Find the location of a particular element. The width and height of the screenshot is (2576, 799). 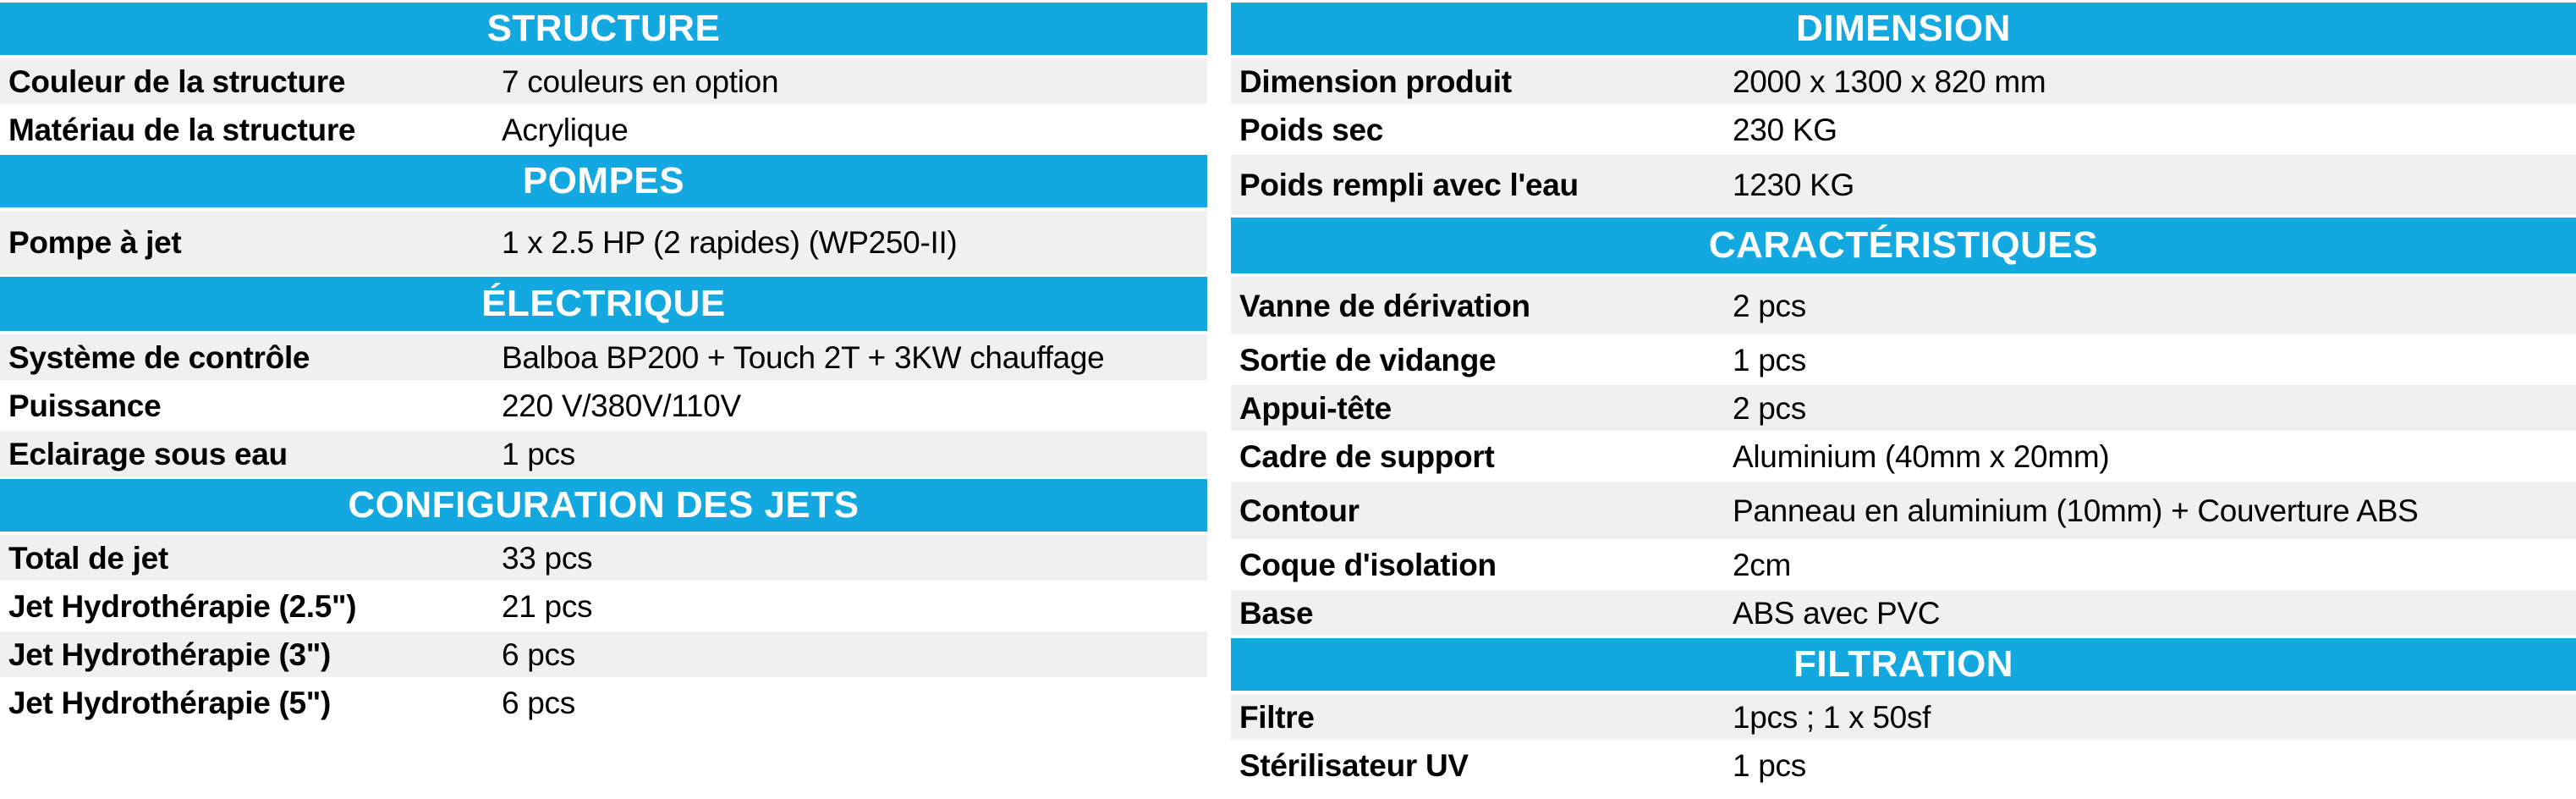

spec-row-dimension-produit: Dimension produit 2000 x 1300 x 820 mm is located at coordinates (1903, 82).